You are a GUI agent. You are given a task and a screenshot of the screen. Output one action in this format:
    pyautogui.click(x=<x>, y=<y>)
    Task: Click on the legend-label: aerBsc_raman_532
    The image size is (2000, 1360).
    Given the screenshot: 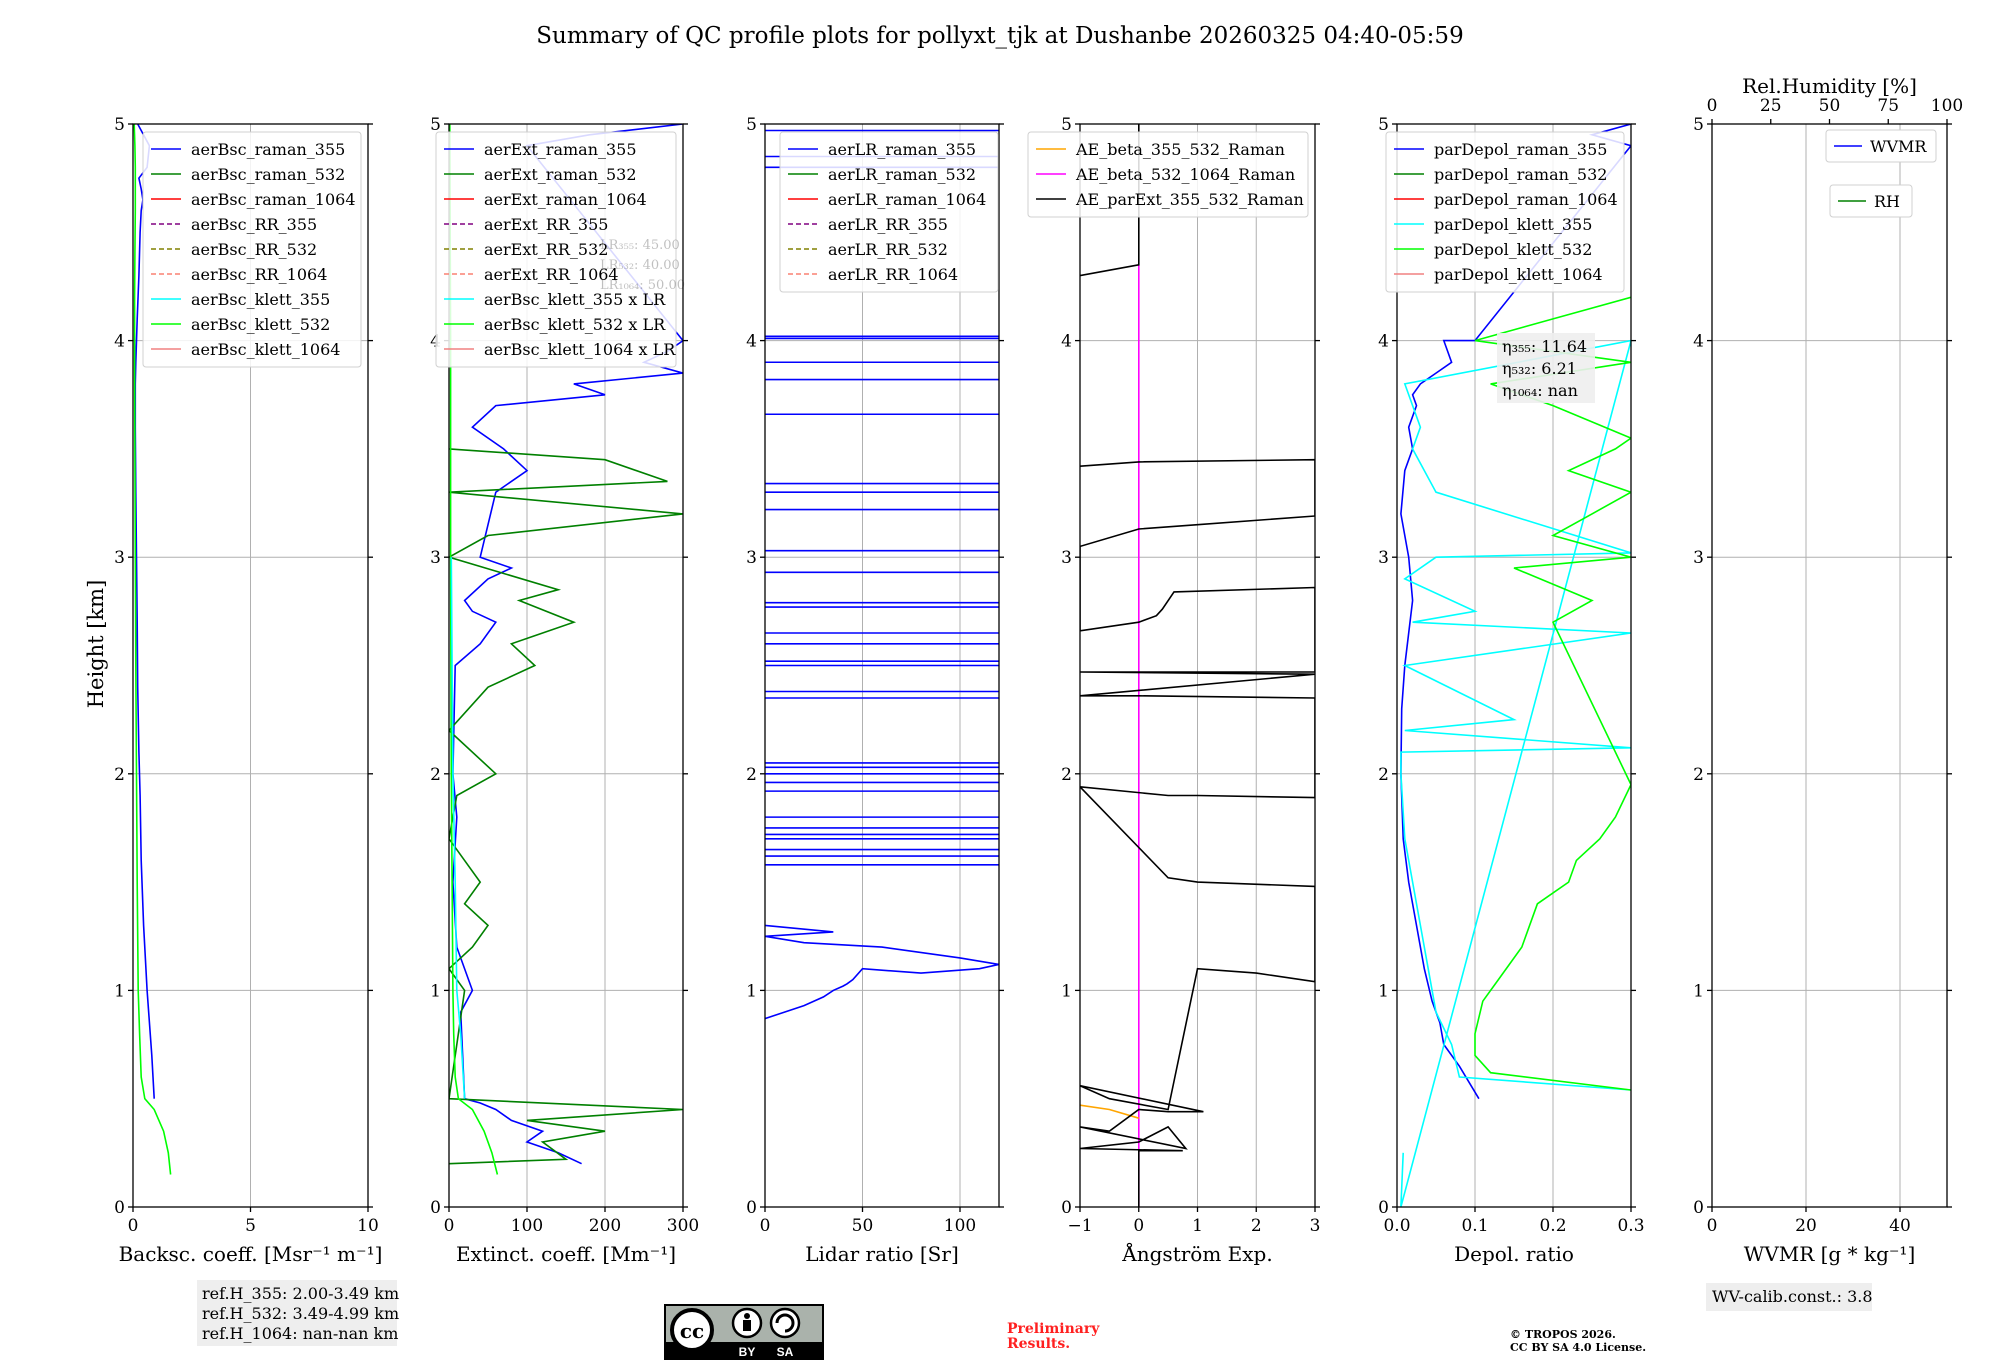 What is the action you would take?
    pyautogui.click(x=268, y=174)
    